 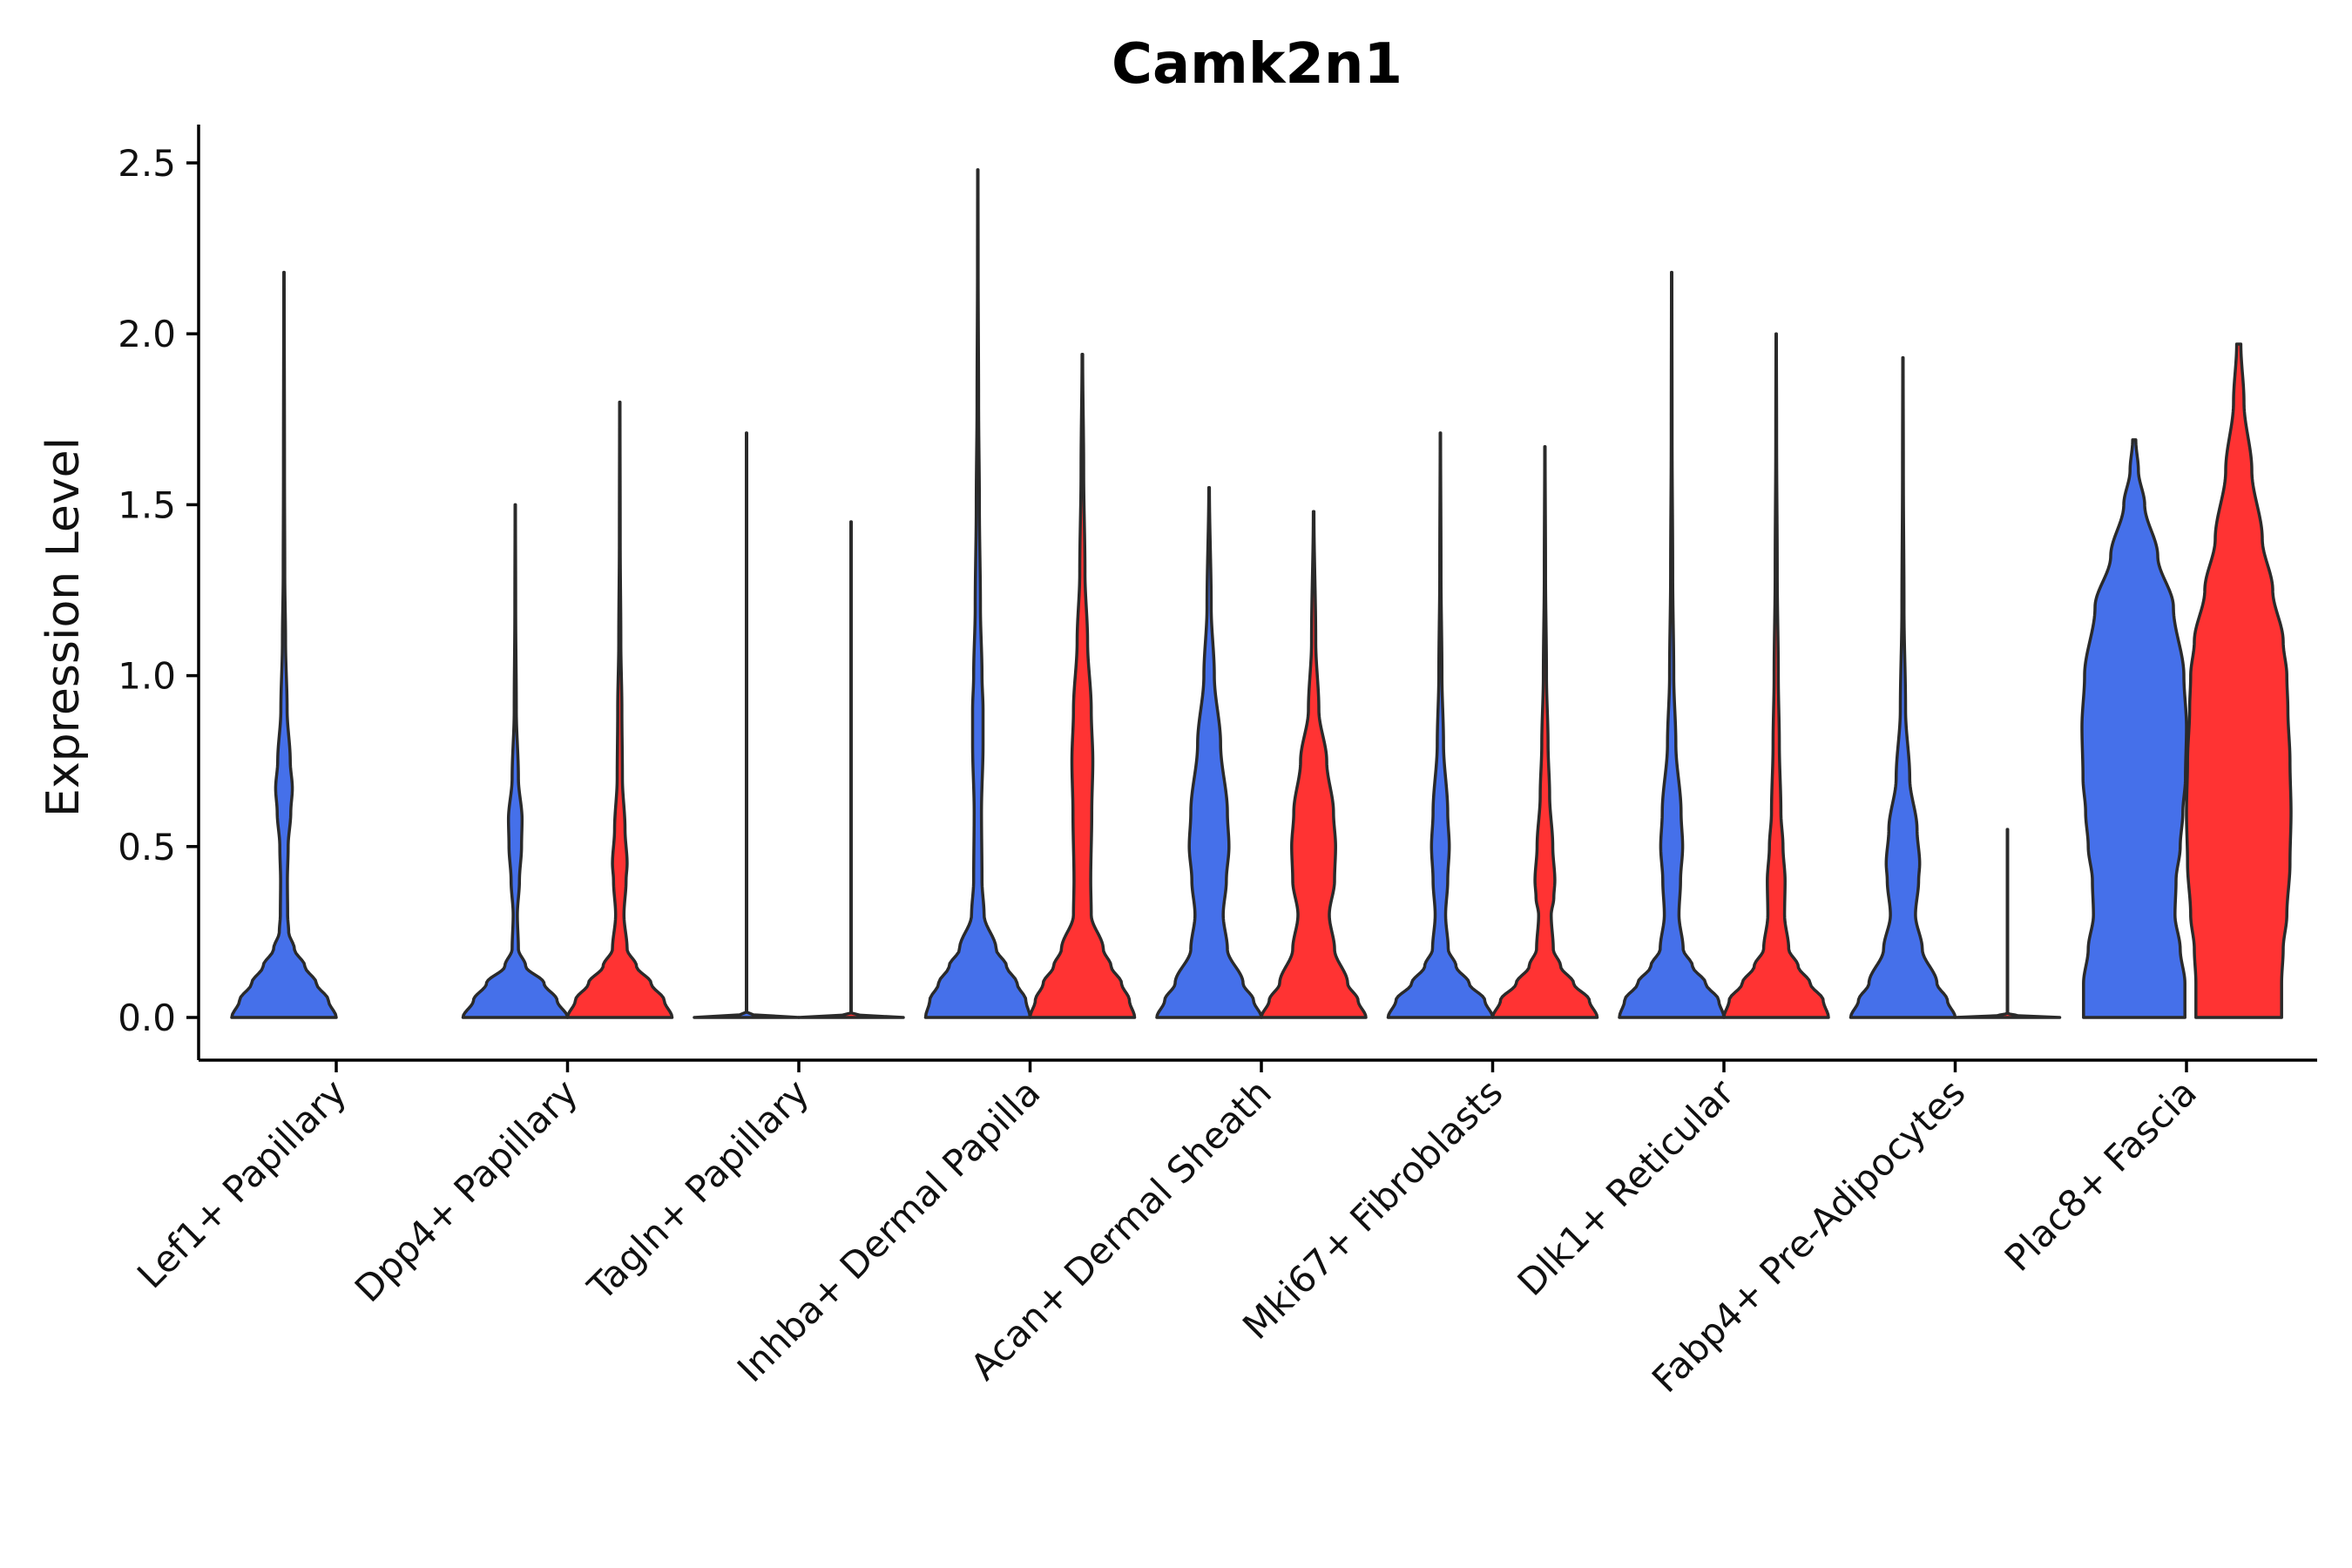 What do you see at coordinates (2101, 1175) in the screenshot?
I see `x-tick-label: Plac8+ Fascia` at bounding box center [2101, 1175].